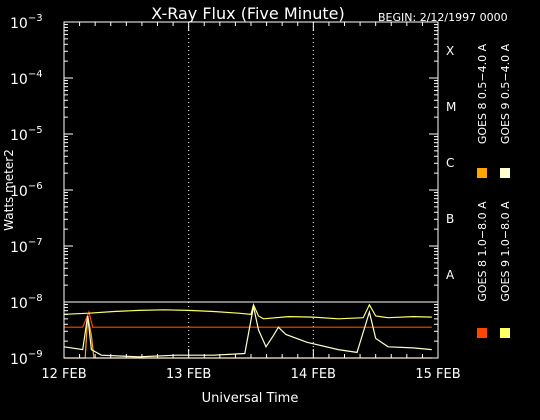 This screenshot has height=420, width=540. I want to click on y-axis-label: Watts meter2, so click(9, 190).